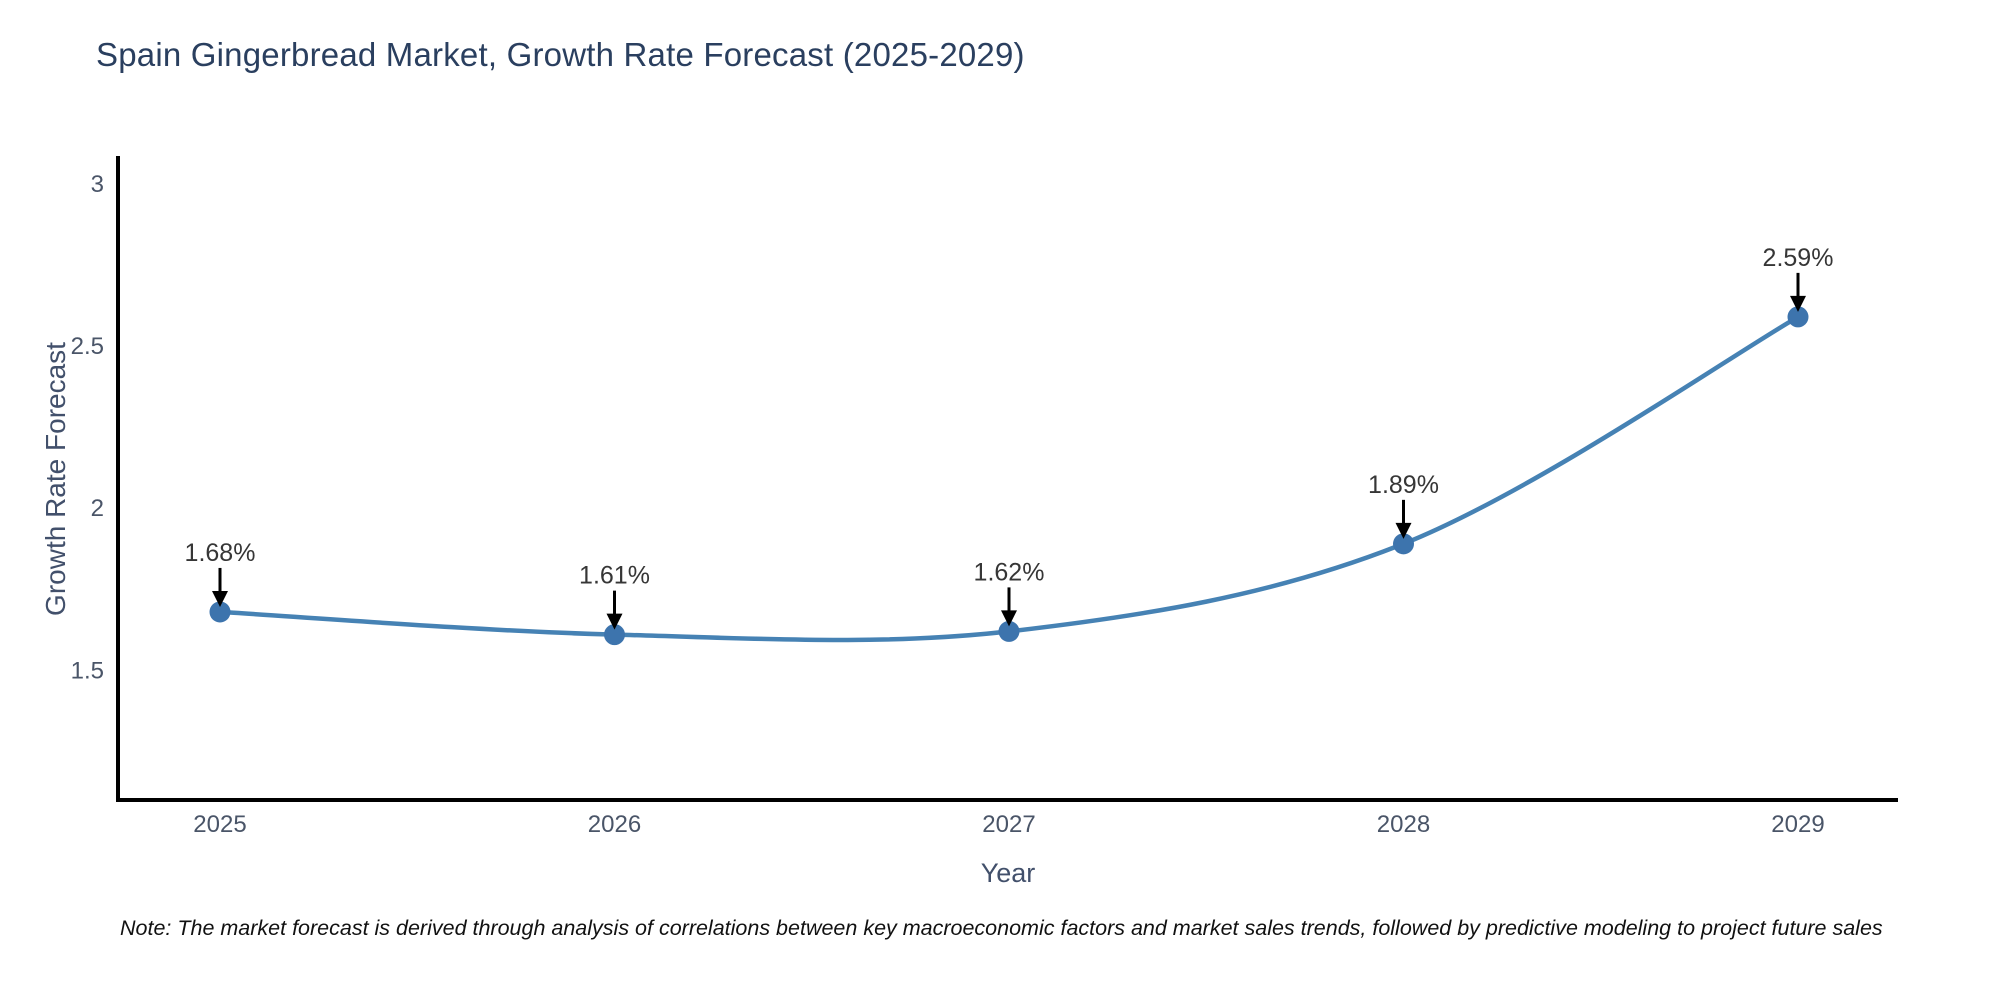 The width and height of the screenshot is (2000, 1000). I want to click on x-tick-label: 2027, so click(1008, 824).